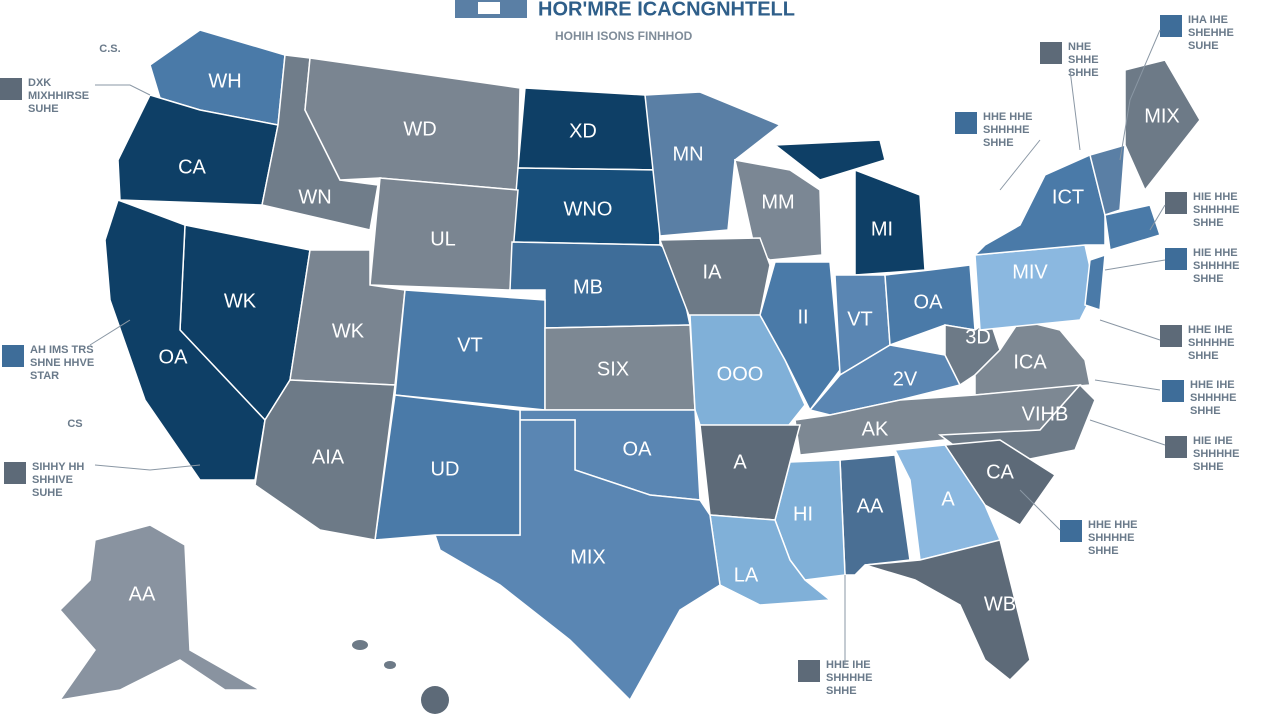 This screenshot has height=720, width=1280. Describe the element at coordinates (740, 374) in the screenshot. I see `state-label: OOO` at that location.